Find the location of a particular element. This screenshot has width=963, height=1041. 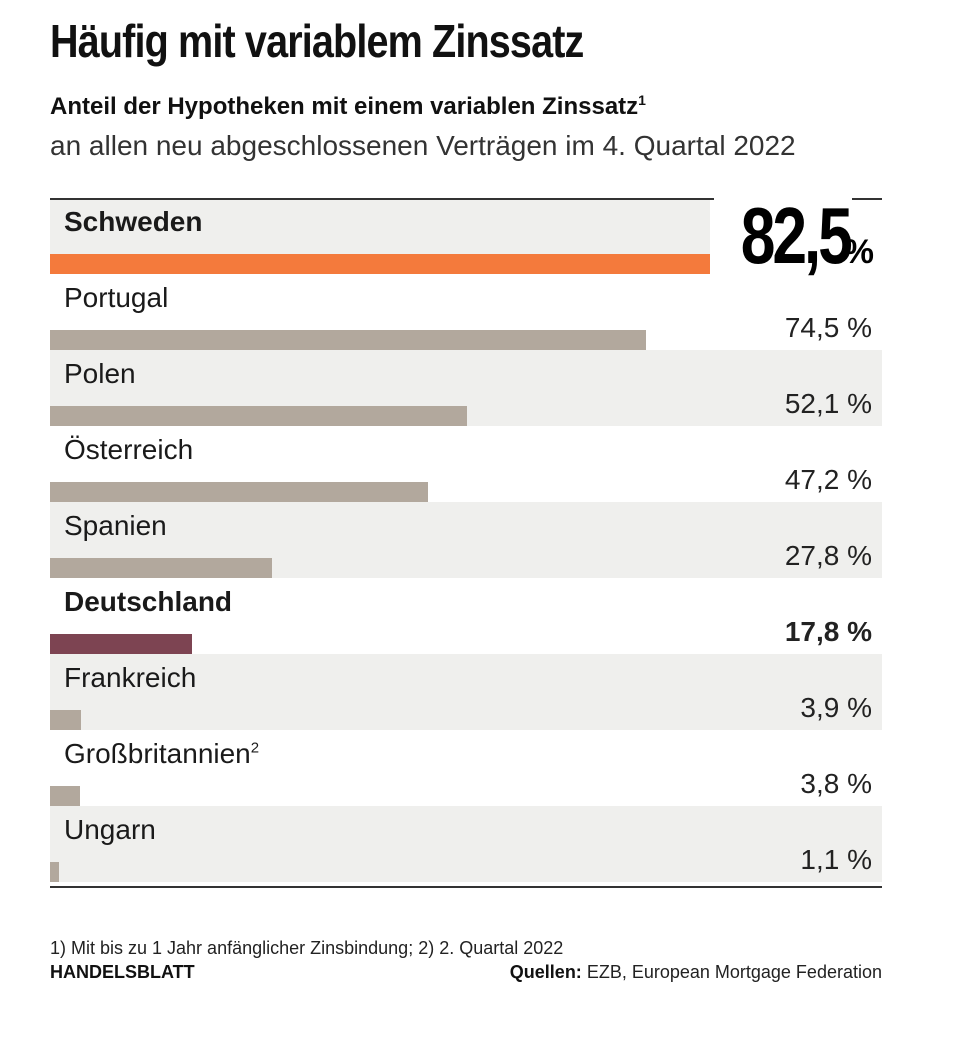

chart-row: Polen 52,1 % is located at coordinates (466, 388).